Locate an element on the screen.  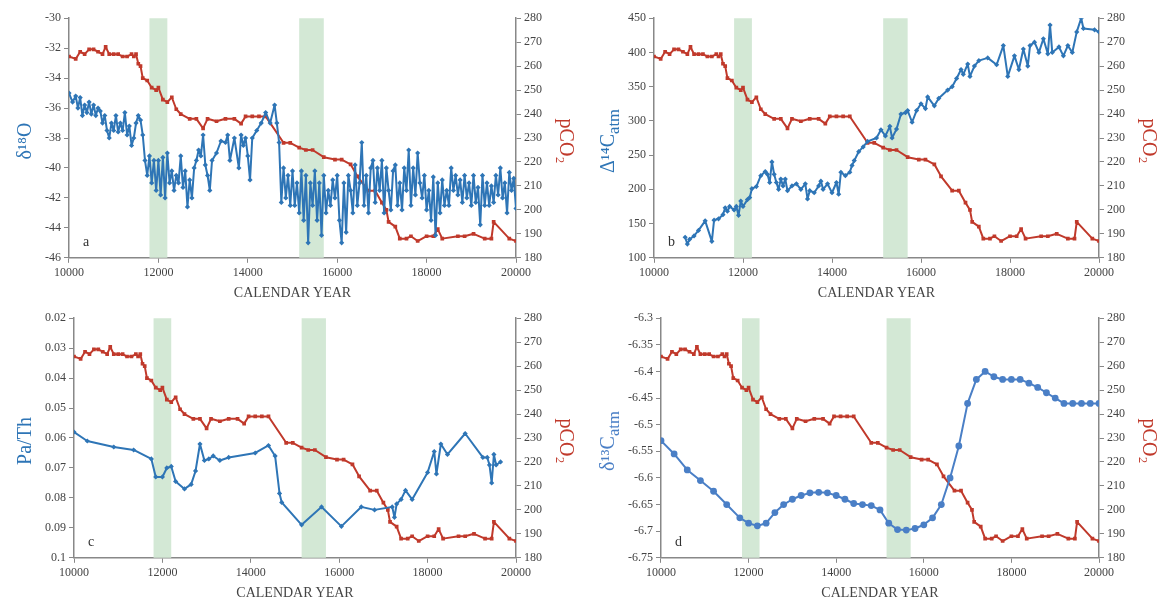
y-tick-label: -6.5 is located at coordinates (643, 423).